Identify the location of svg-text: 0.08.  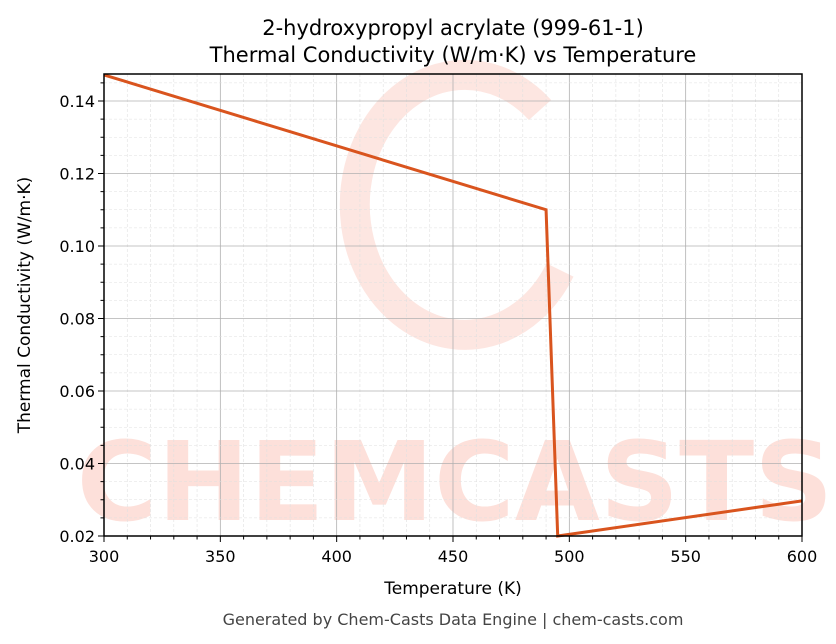
(77, 319).